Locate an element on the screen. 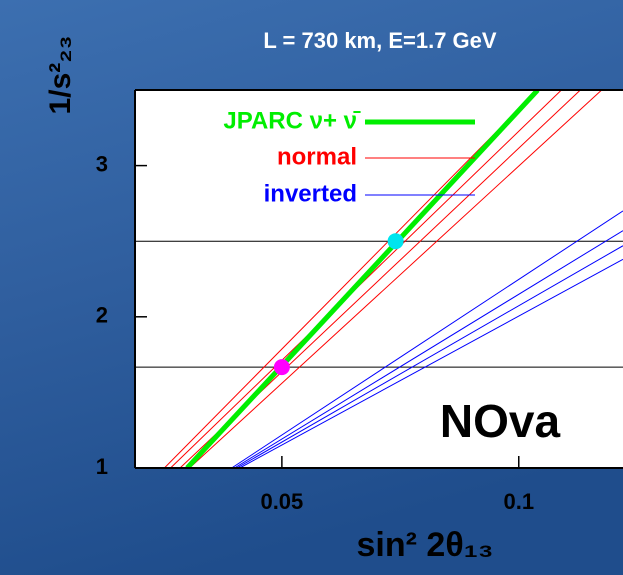 The width and height of the screenshot is (623, 575). x-axis-label: sin² 2θ₁₃ is located at coordinates (425, 545).